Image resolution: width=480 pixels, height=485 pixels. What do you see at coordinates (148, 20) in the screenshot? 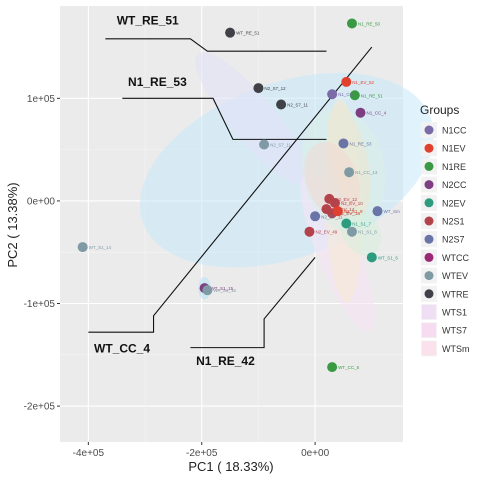
I see `callout-label: WT_RE_51` at bounding box center [148, 20].